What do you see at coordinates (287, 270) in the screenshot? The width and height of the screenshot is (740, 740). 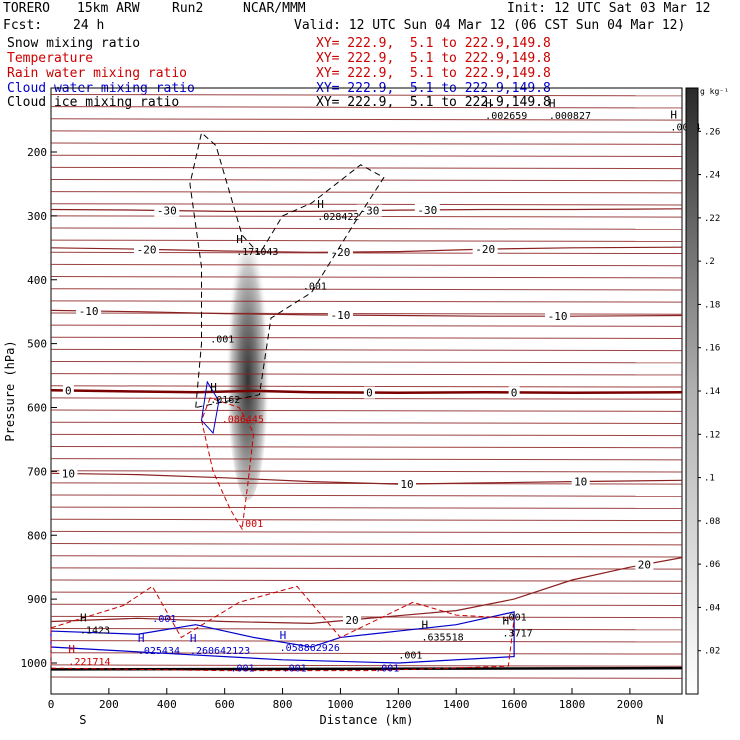 I see `snow-ratio-contour` at bounding box center [287, 270].